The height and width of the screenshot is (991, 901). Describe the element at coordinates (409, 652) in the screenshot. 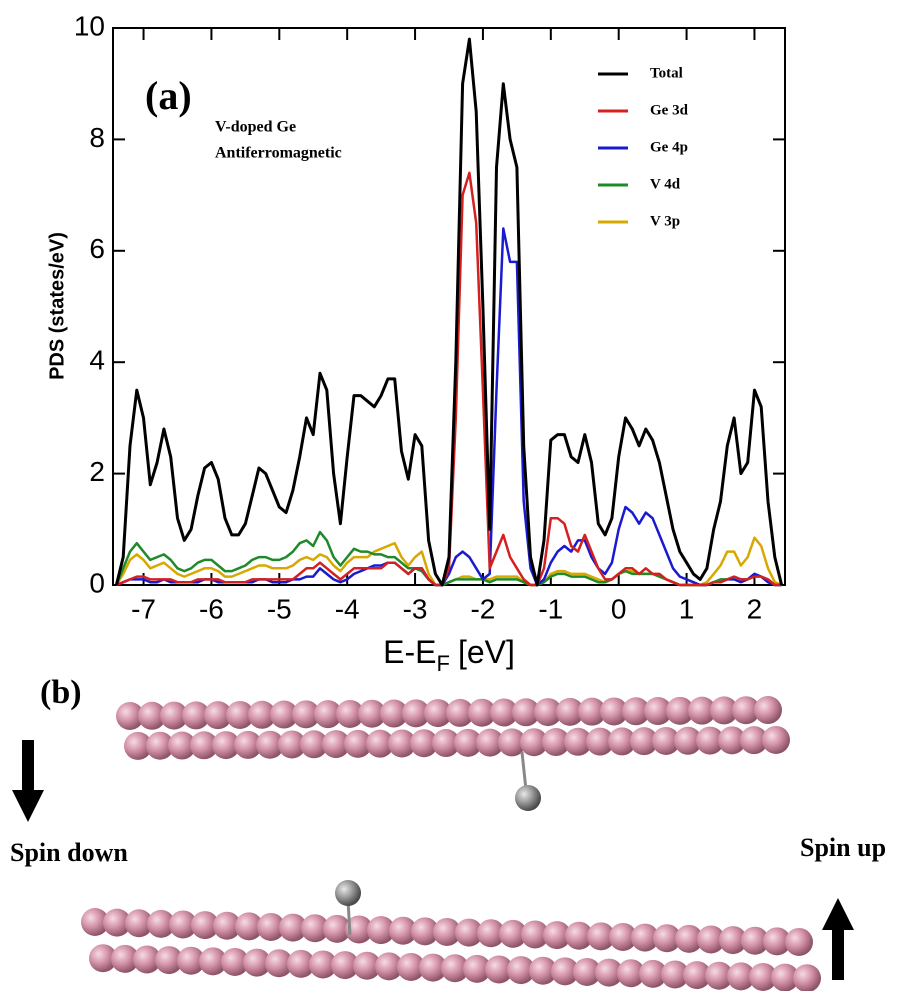

I see `x-axis-label-main: E-E` at that location.